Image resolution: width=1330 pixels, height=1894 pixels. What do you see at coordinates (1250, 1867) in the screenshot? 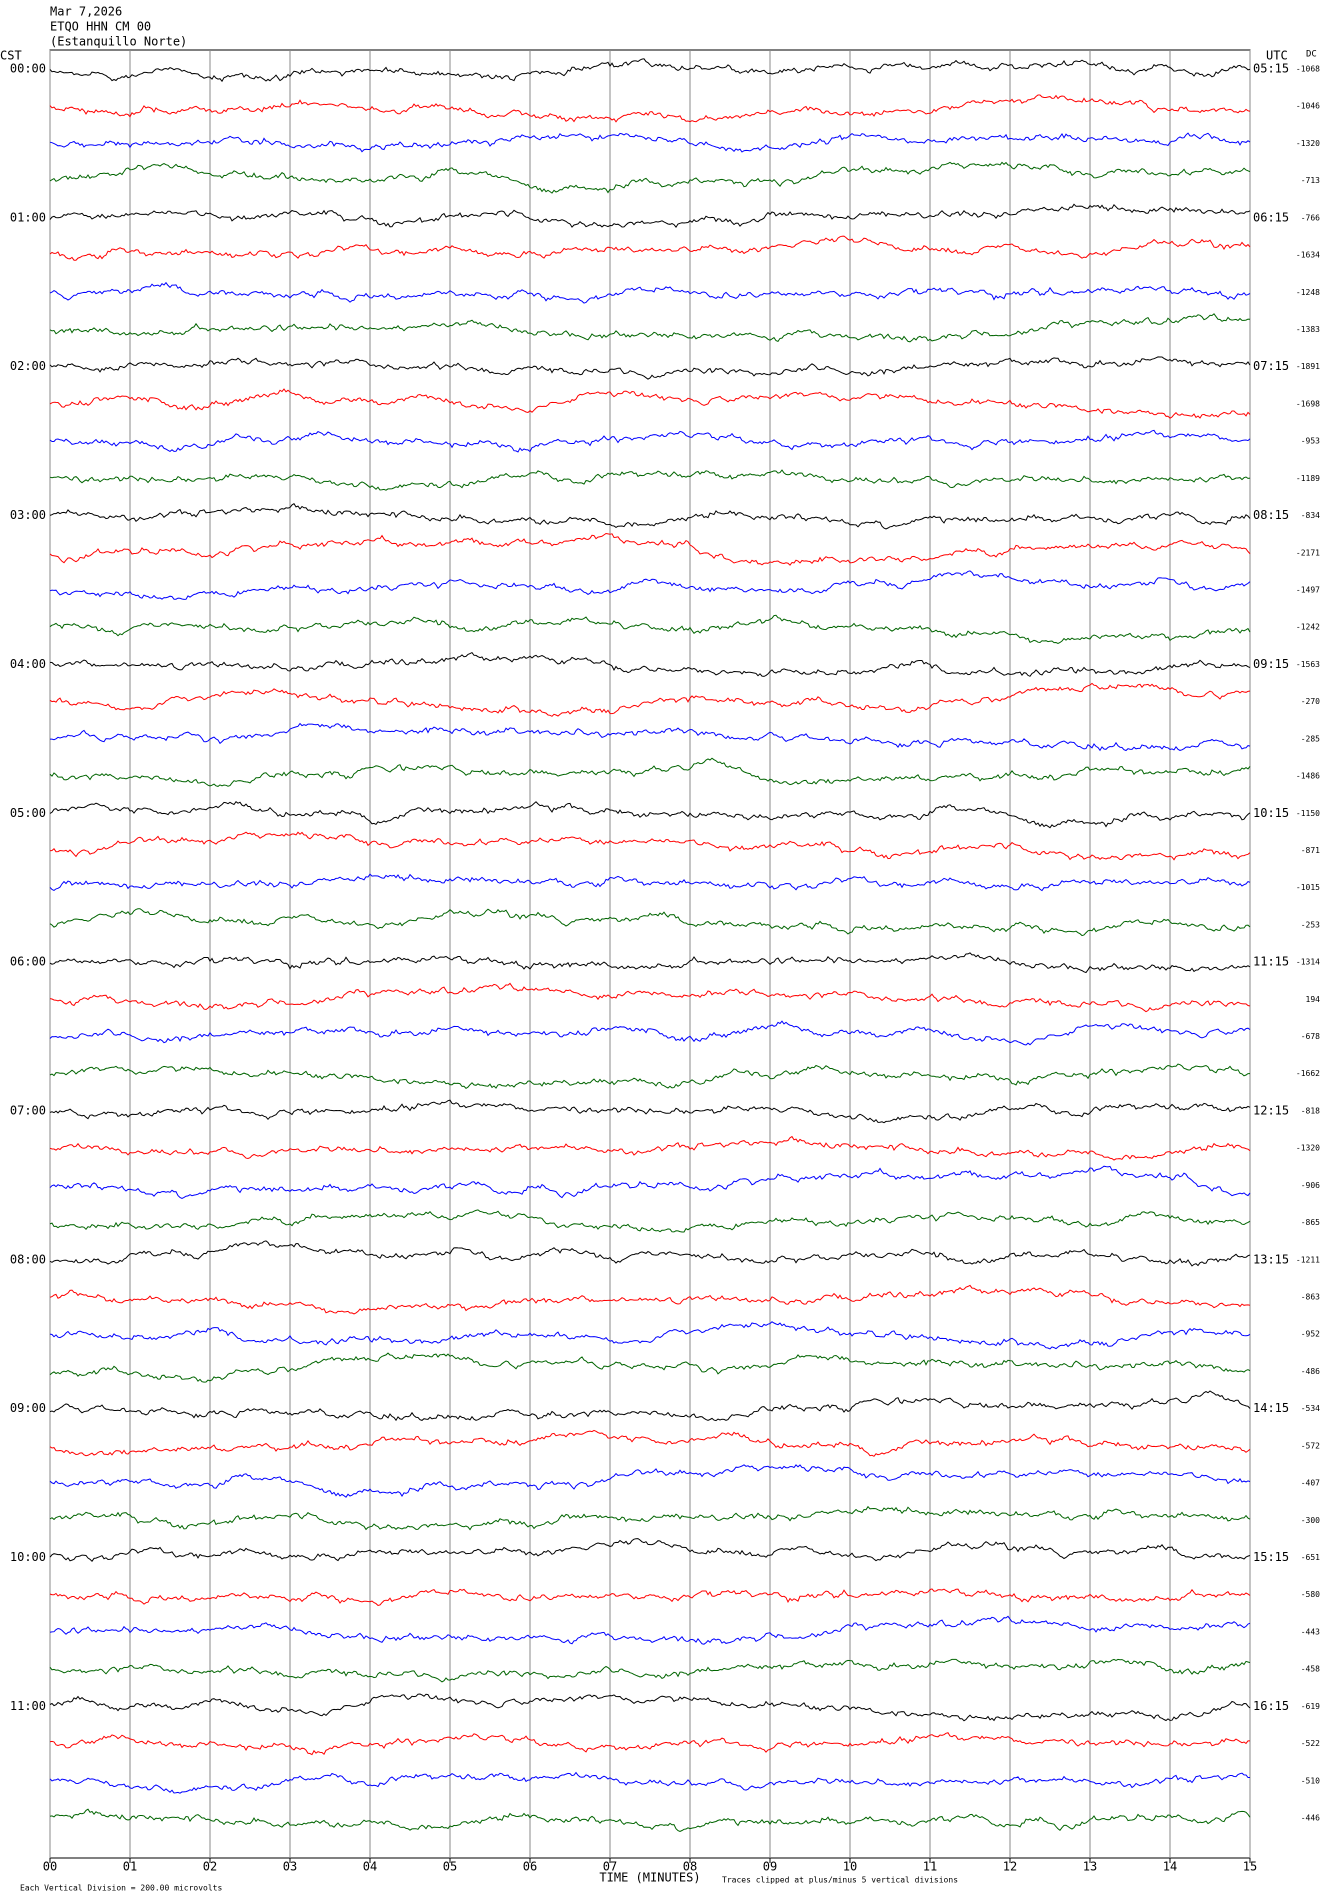
I see `x-tick-label: 15` at bounding box center [1250, 1867].